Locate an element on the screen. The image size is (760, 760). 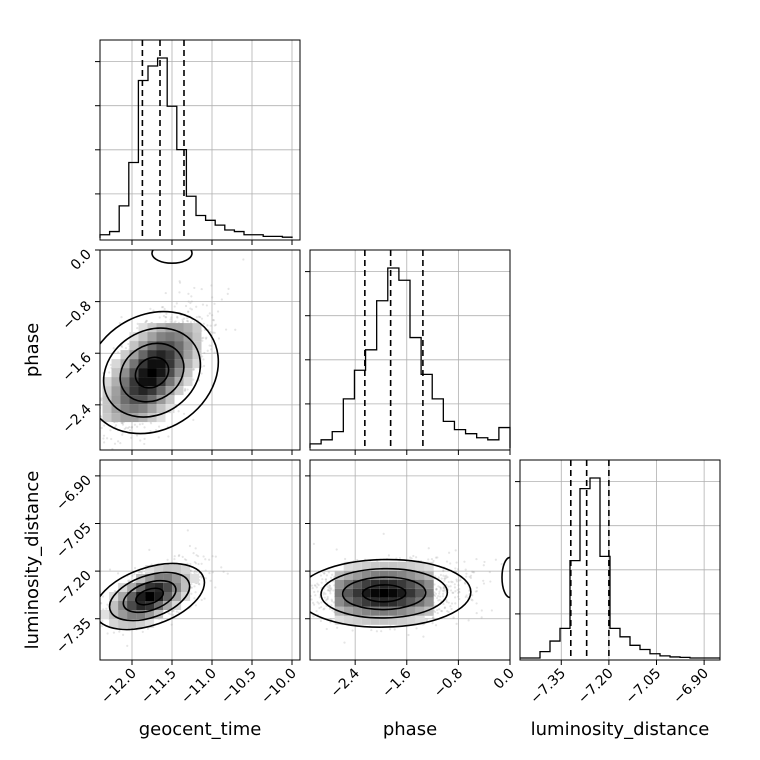
x-tick-label: −7.20 is located at coordinates (596, 687).